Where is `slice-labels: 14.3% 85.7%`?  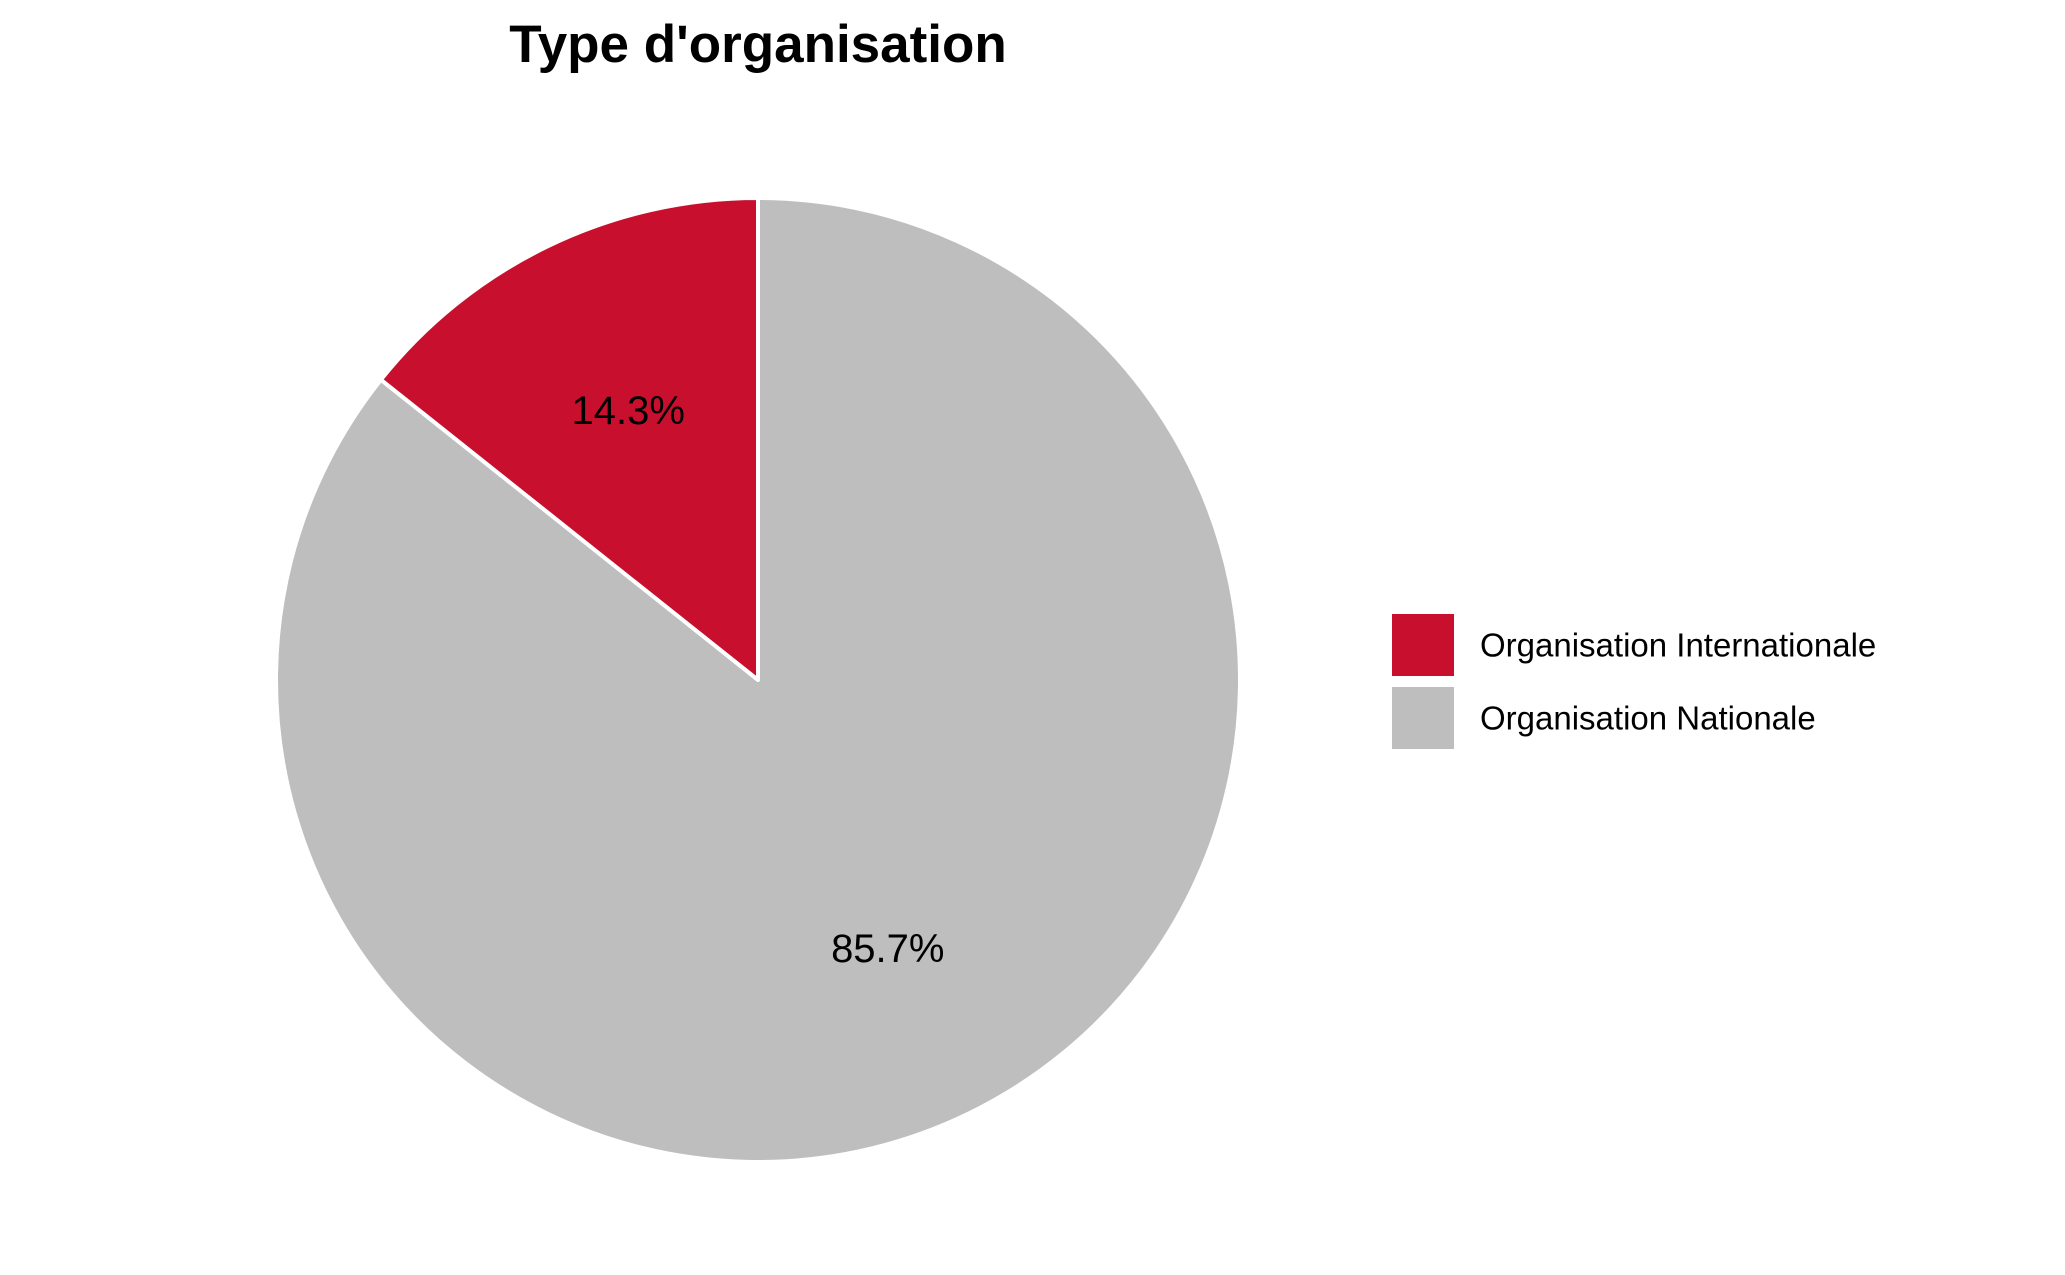 slice-labels: 14.3% 85.7% is located at coordinates (758, 680).